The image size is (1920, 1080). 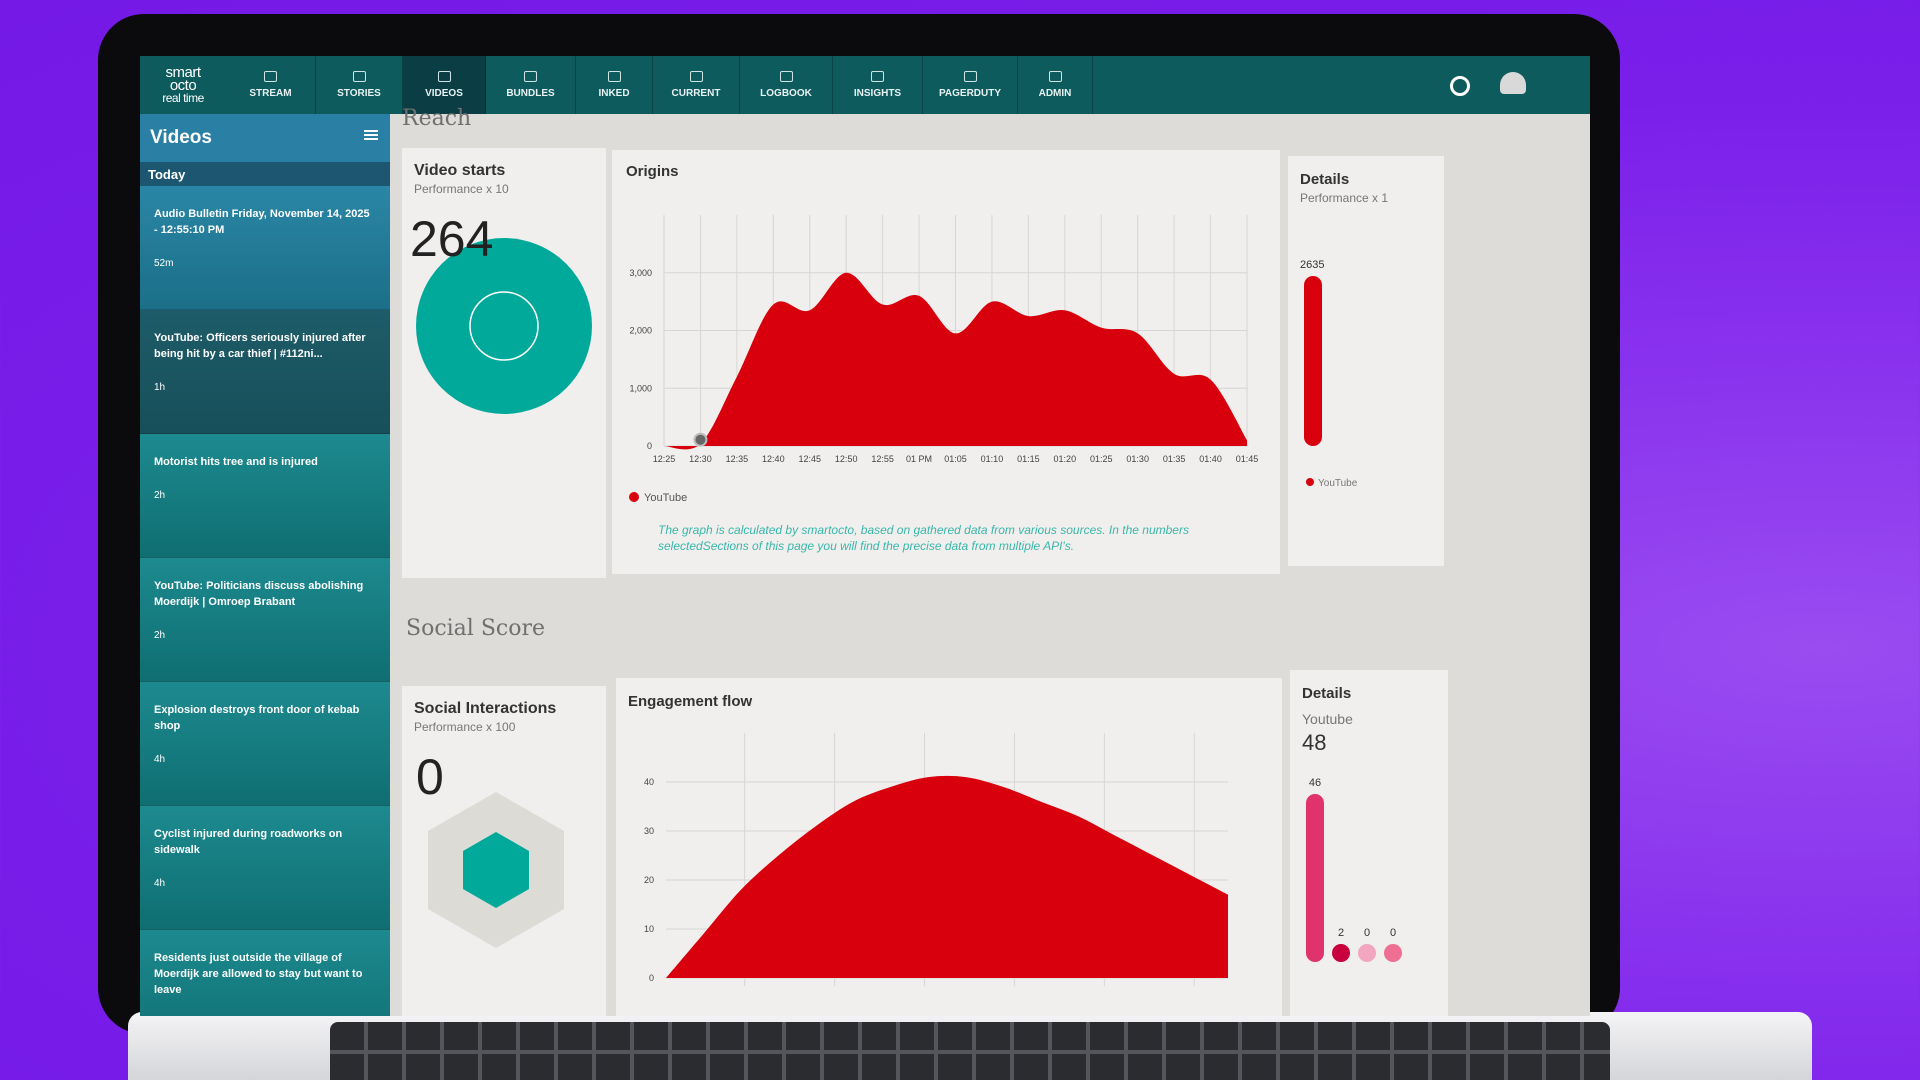 What do you see at coordinates (531, 85) in the screenshot?
I see `nav-item: BUNDLES` at bounding box center [531, 85].